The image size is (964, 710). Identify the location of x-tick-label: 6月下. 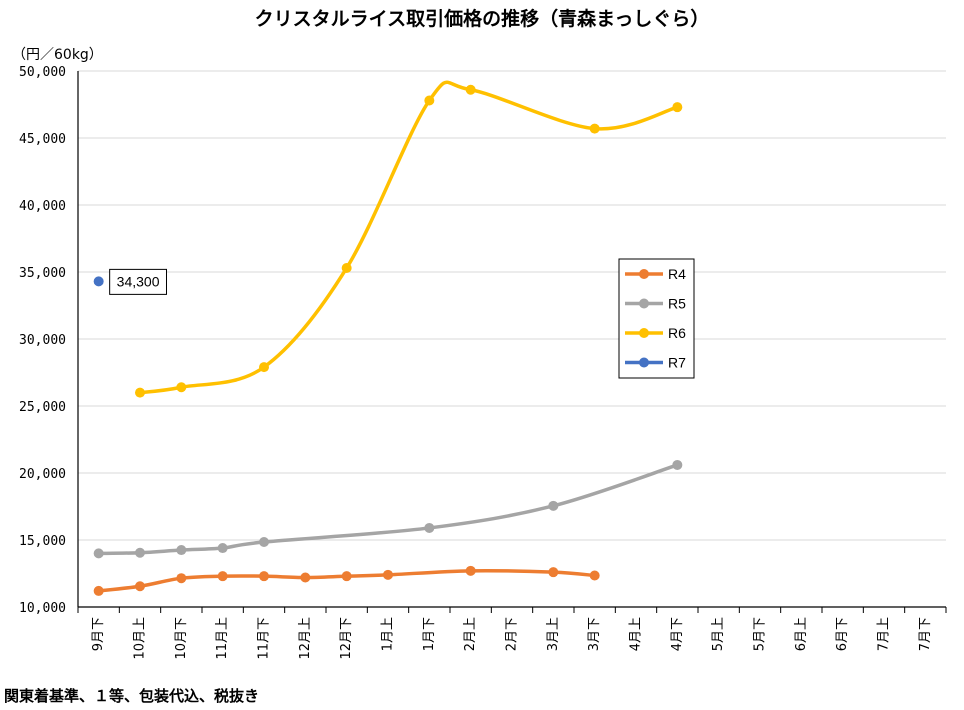
(842, 634).